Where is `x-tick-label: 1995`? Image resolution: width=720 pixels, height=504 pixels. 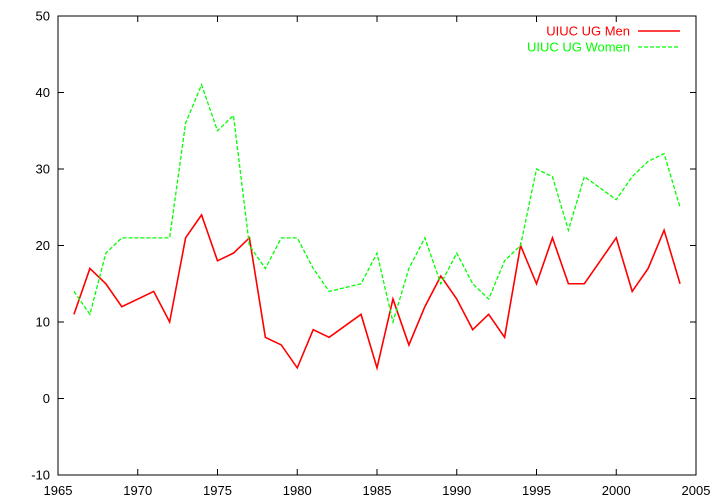
x-tick-label: 1995 is located at coordinates (536, 490).